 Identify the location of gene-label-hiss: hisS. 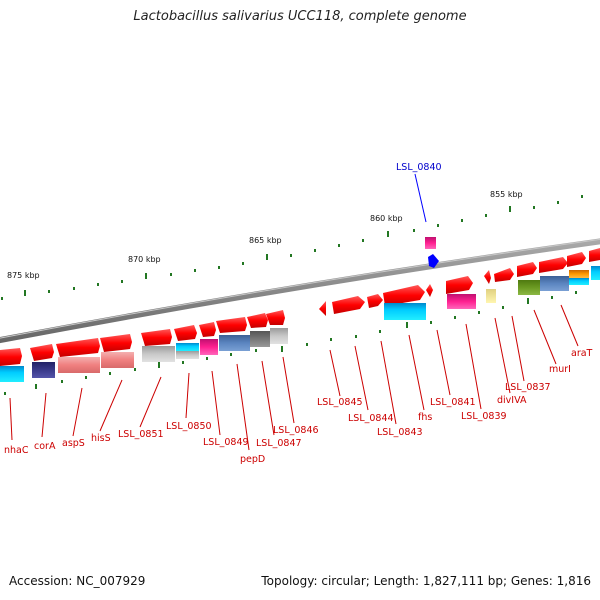
(101, 438).